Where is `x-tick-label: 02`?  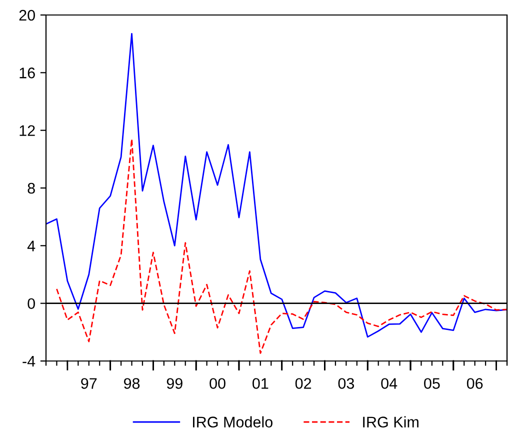 x-tick-label: 02 is located at coordinates (303, 383).